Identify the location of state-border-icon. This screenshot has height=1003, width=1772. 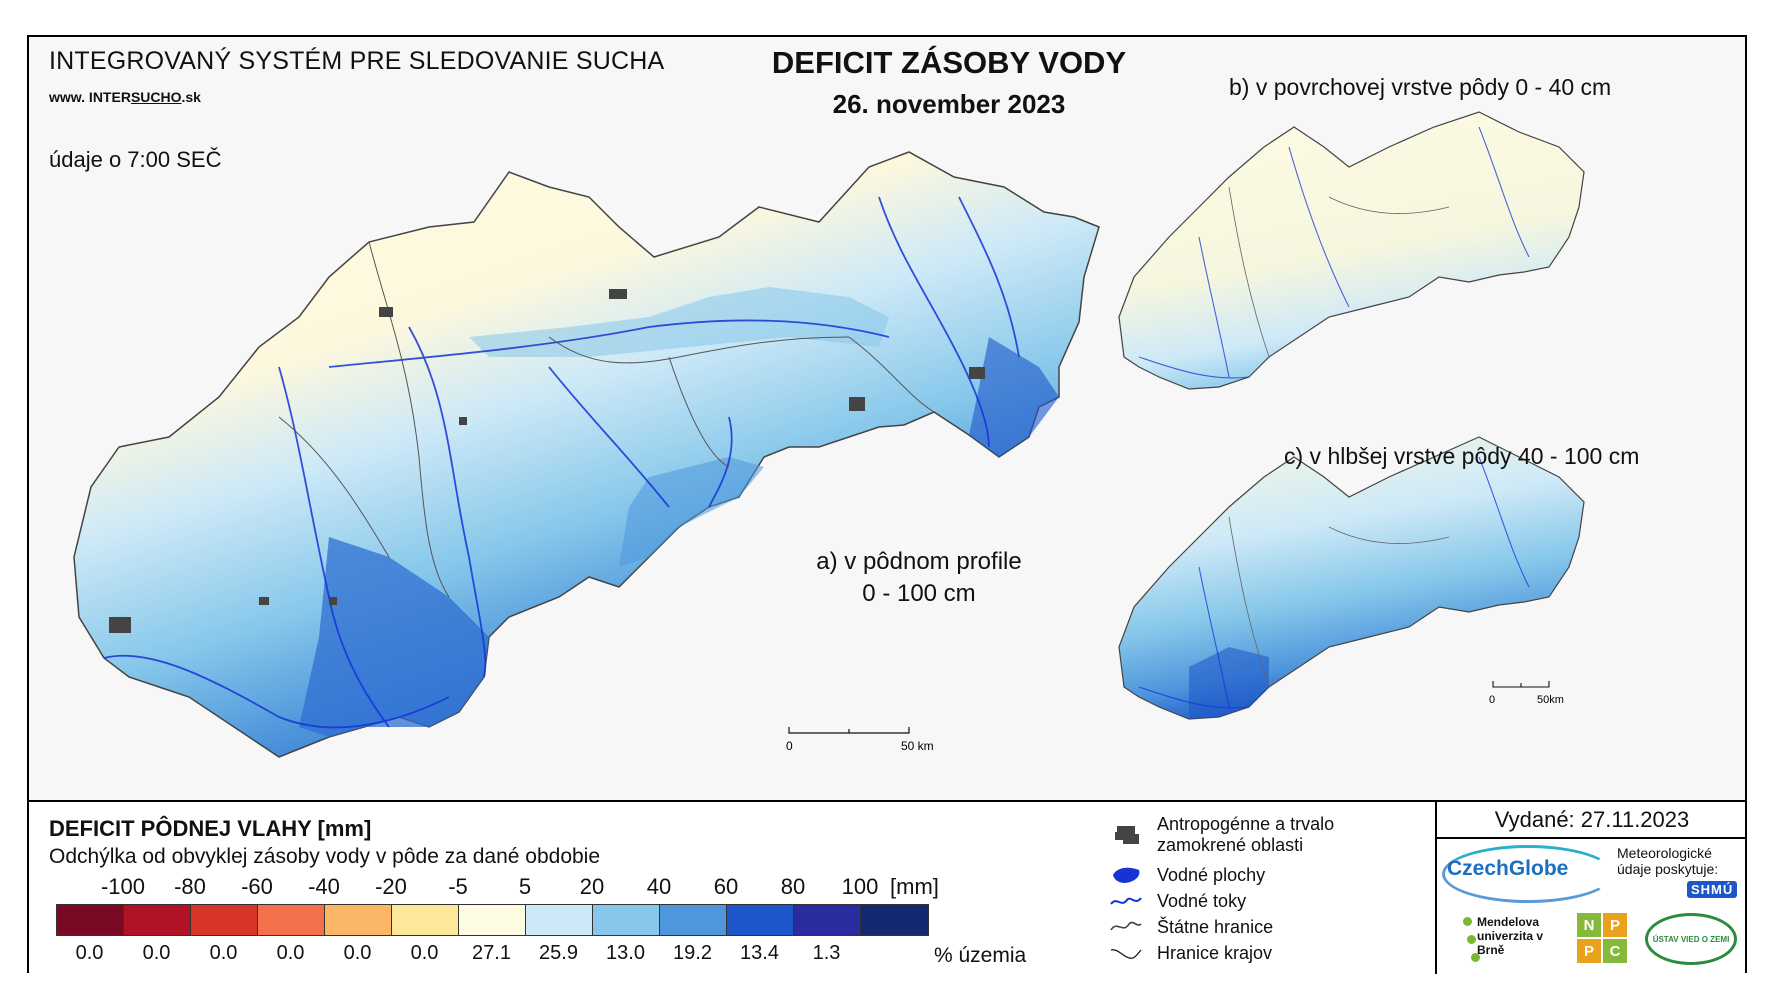
(1126, 926).